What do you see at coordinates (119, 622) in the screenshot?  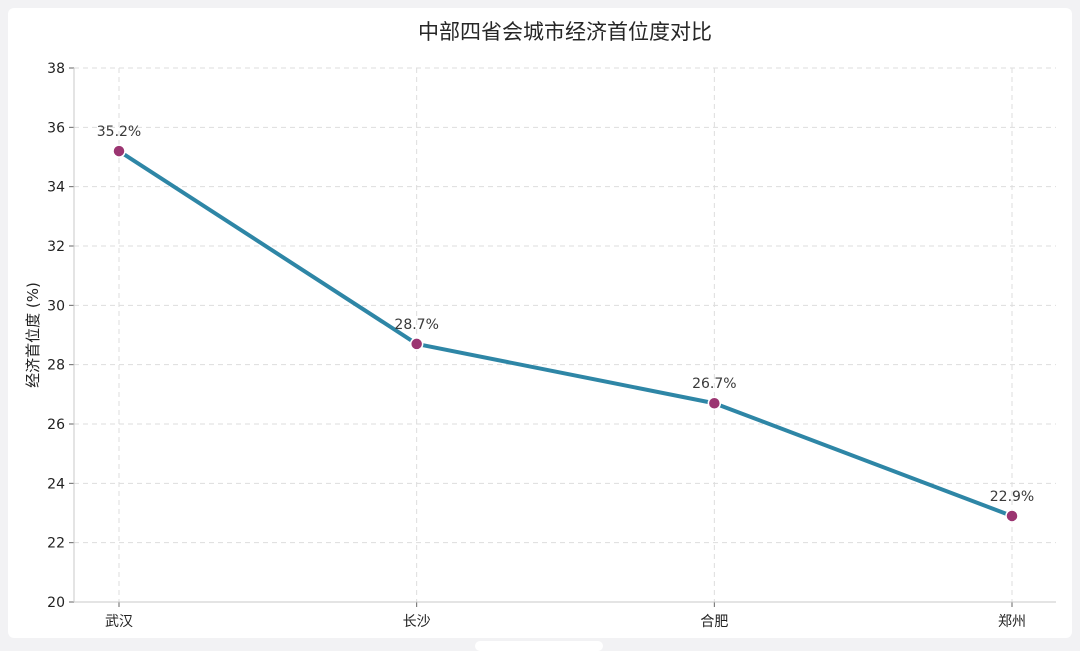 I see `x-tick-label: 武汉` at bounding box center [119, 622].